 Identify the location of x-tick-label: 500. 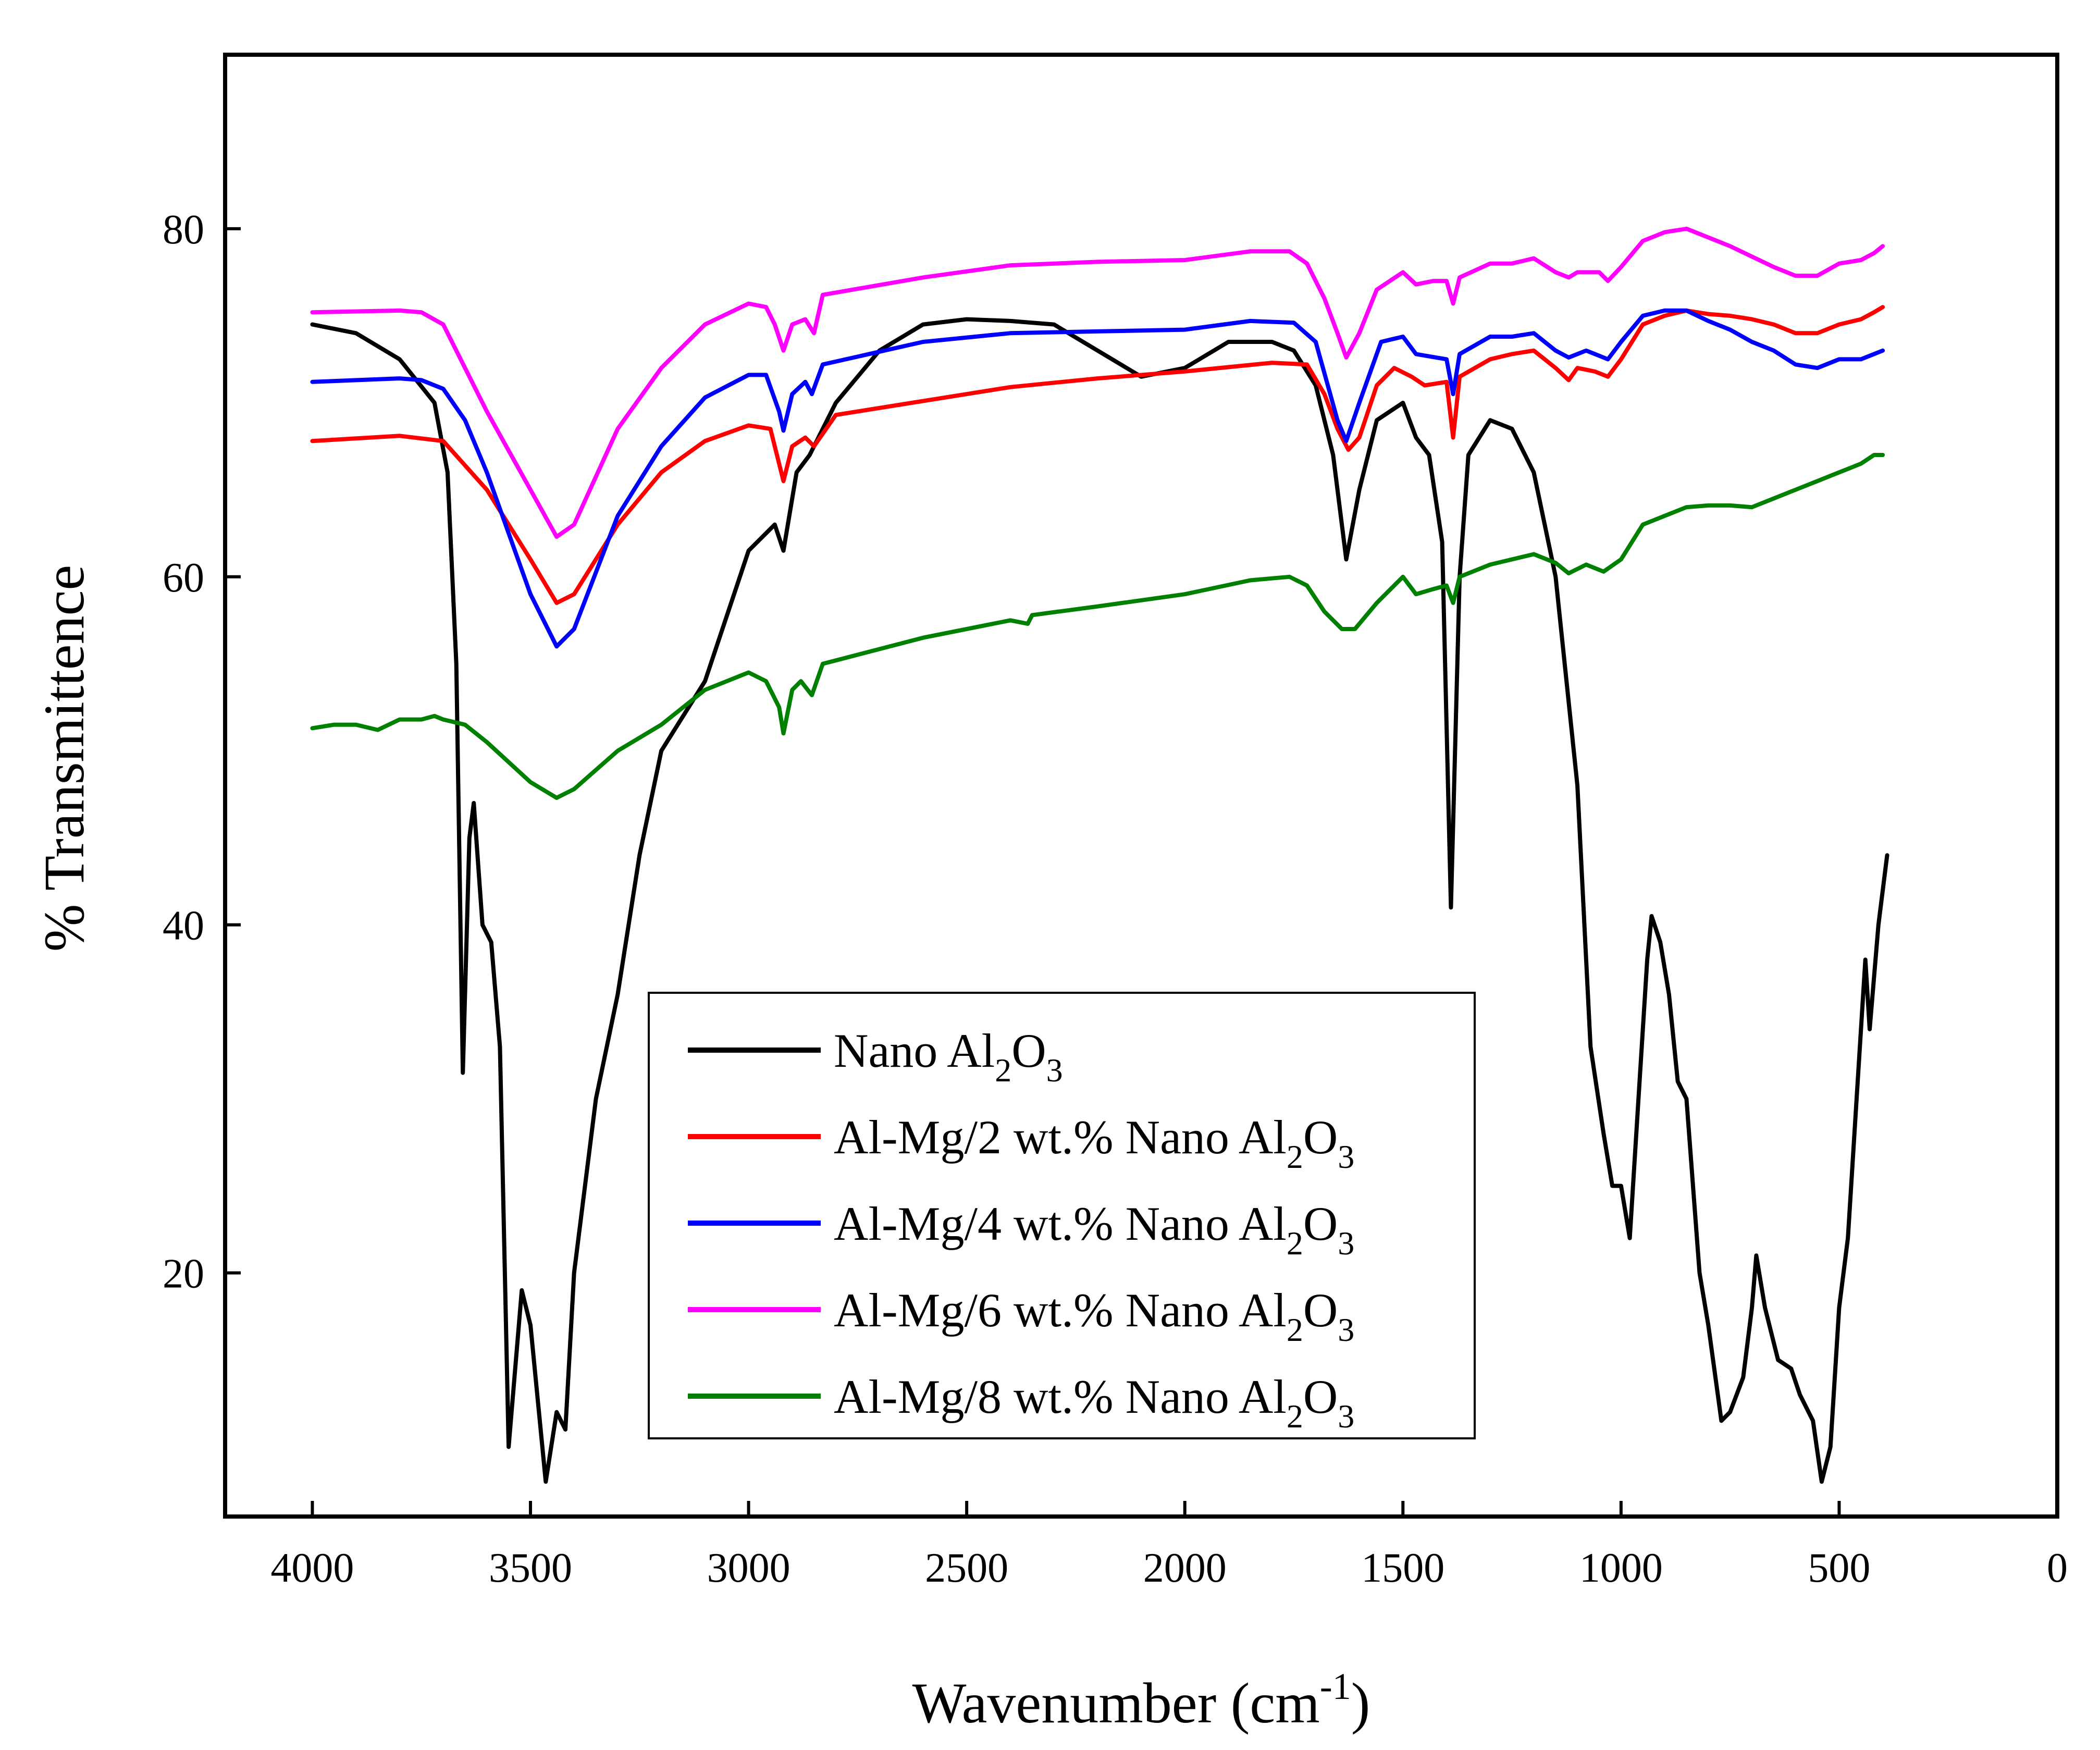
(1839, 1568).